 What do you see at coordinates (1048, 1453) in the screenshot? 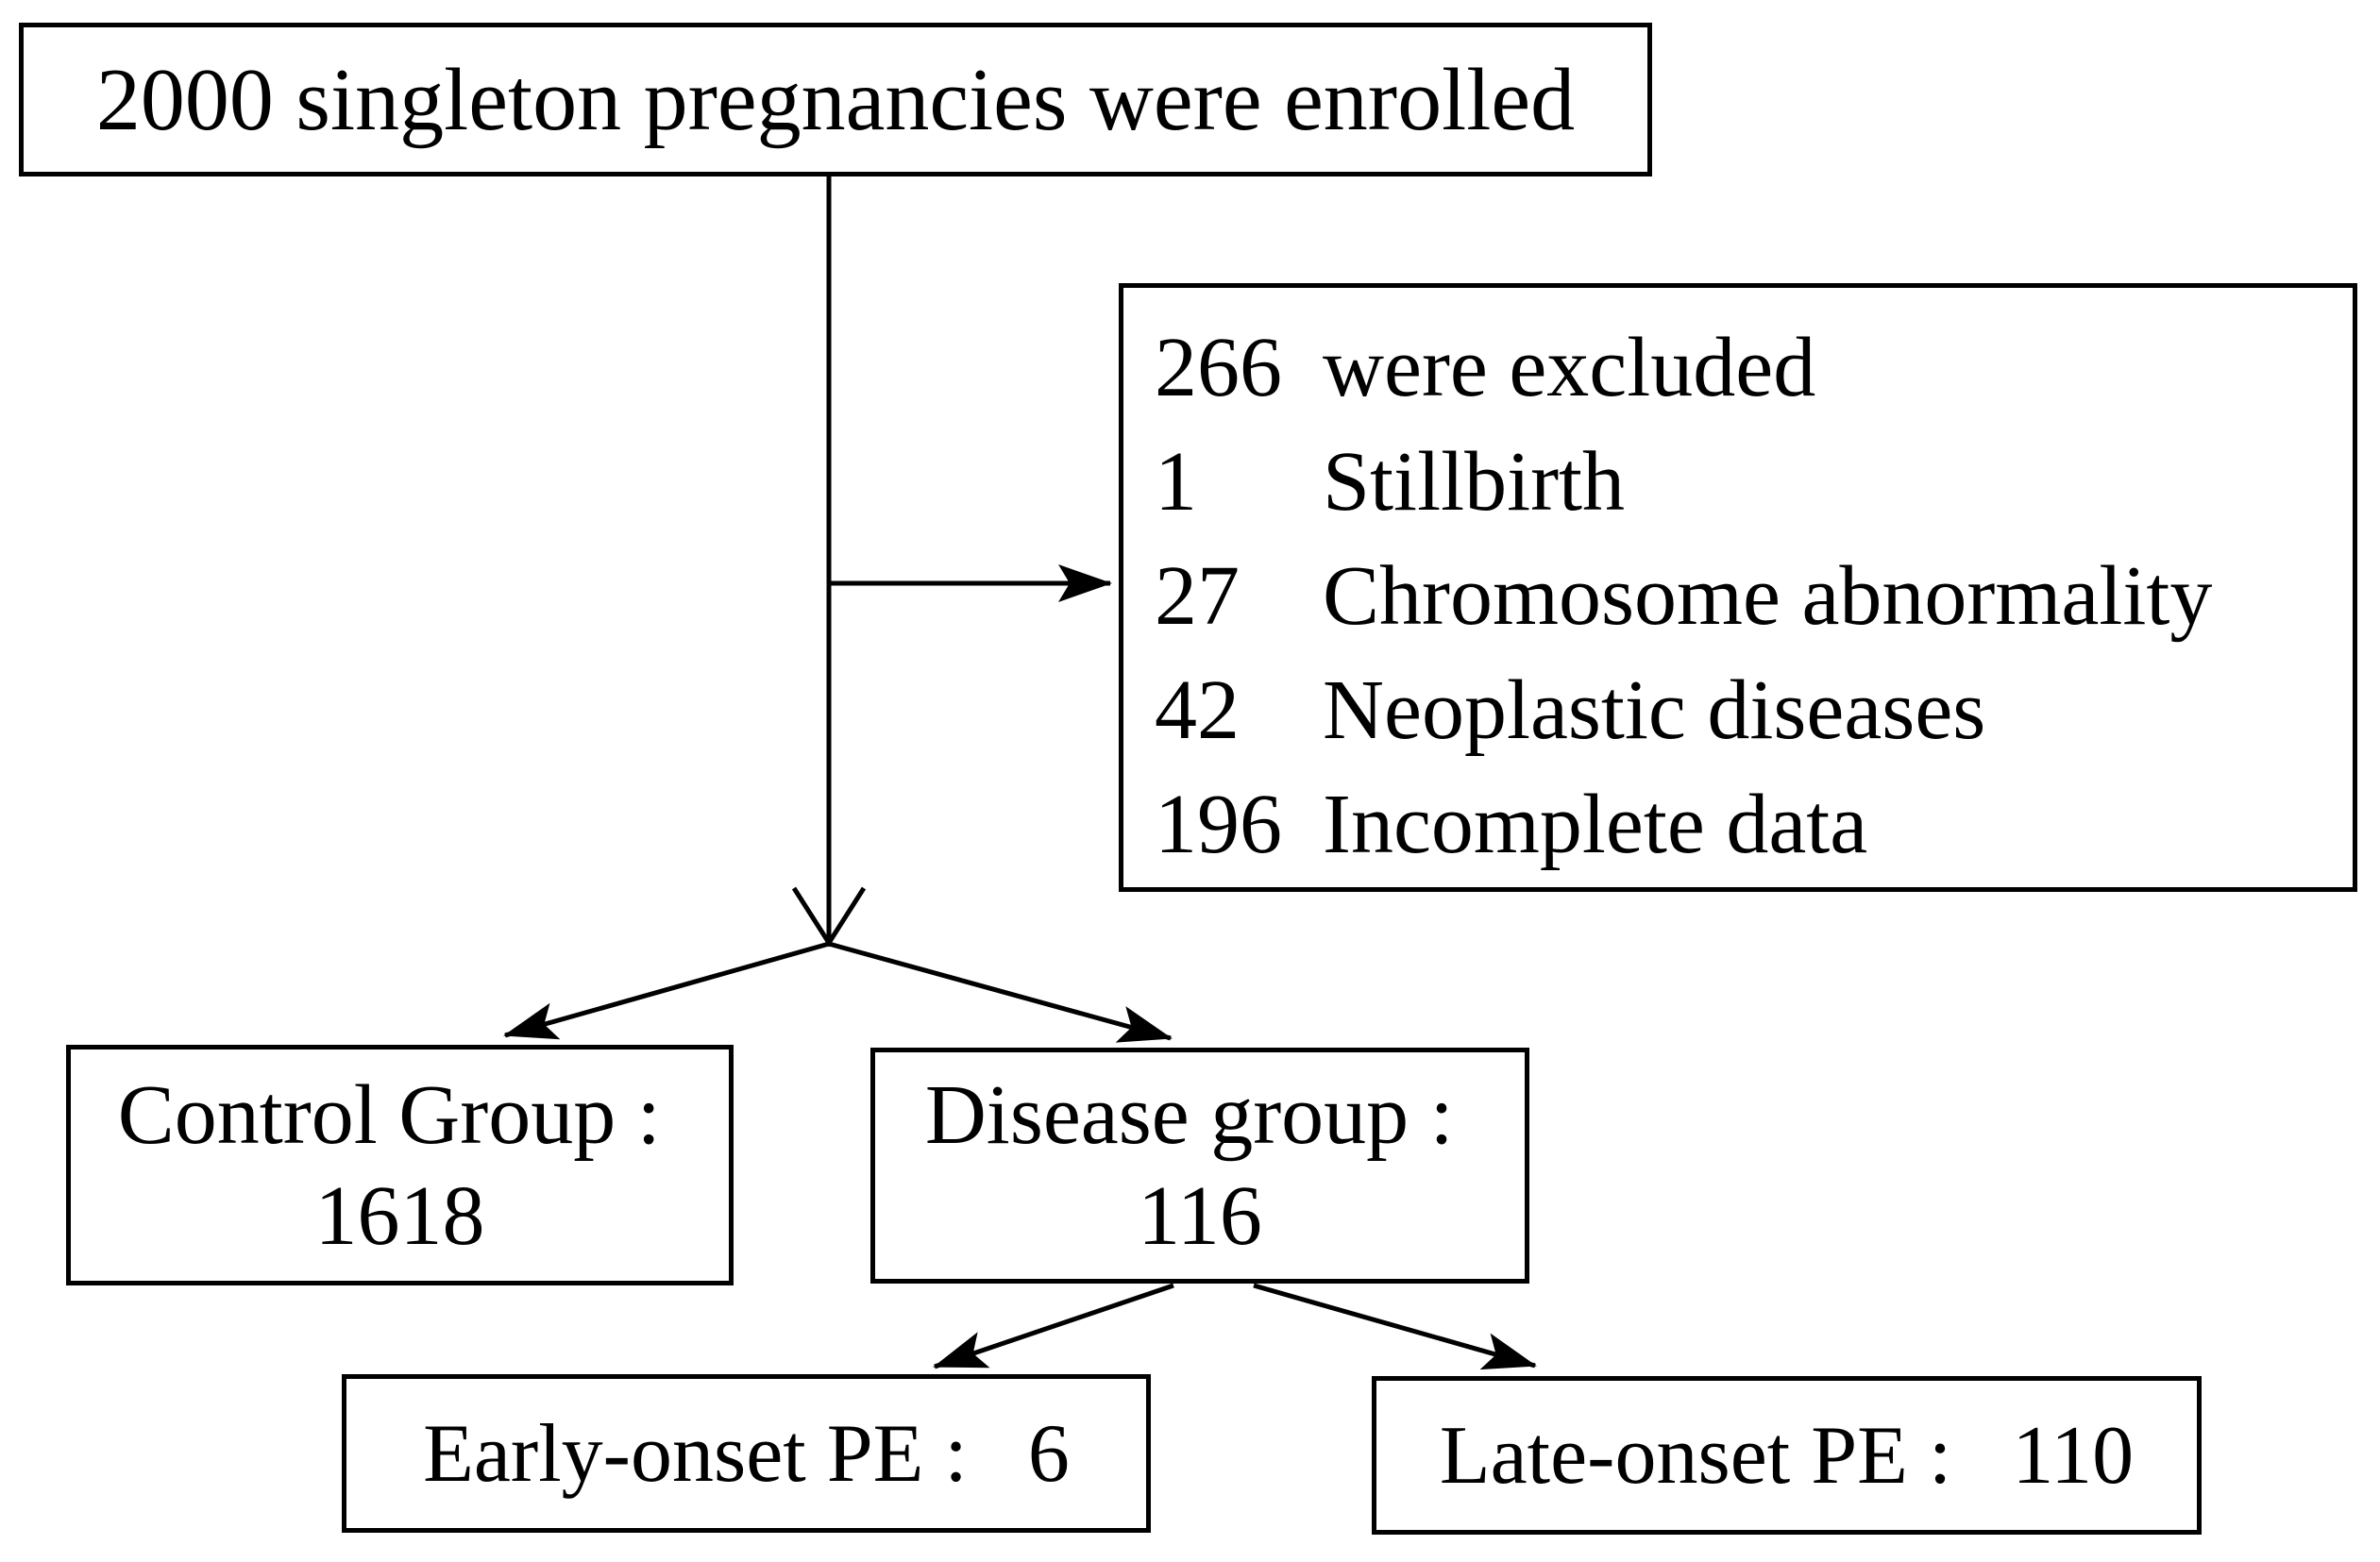
I see `early-onset-count: 6` at bounding box center [1048, 1453].